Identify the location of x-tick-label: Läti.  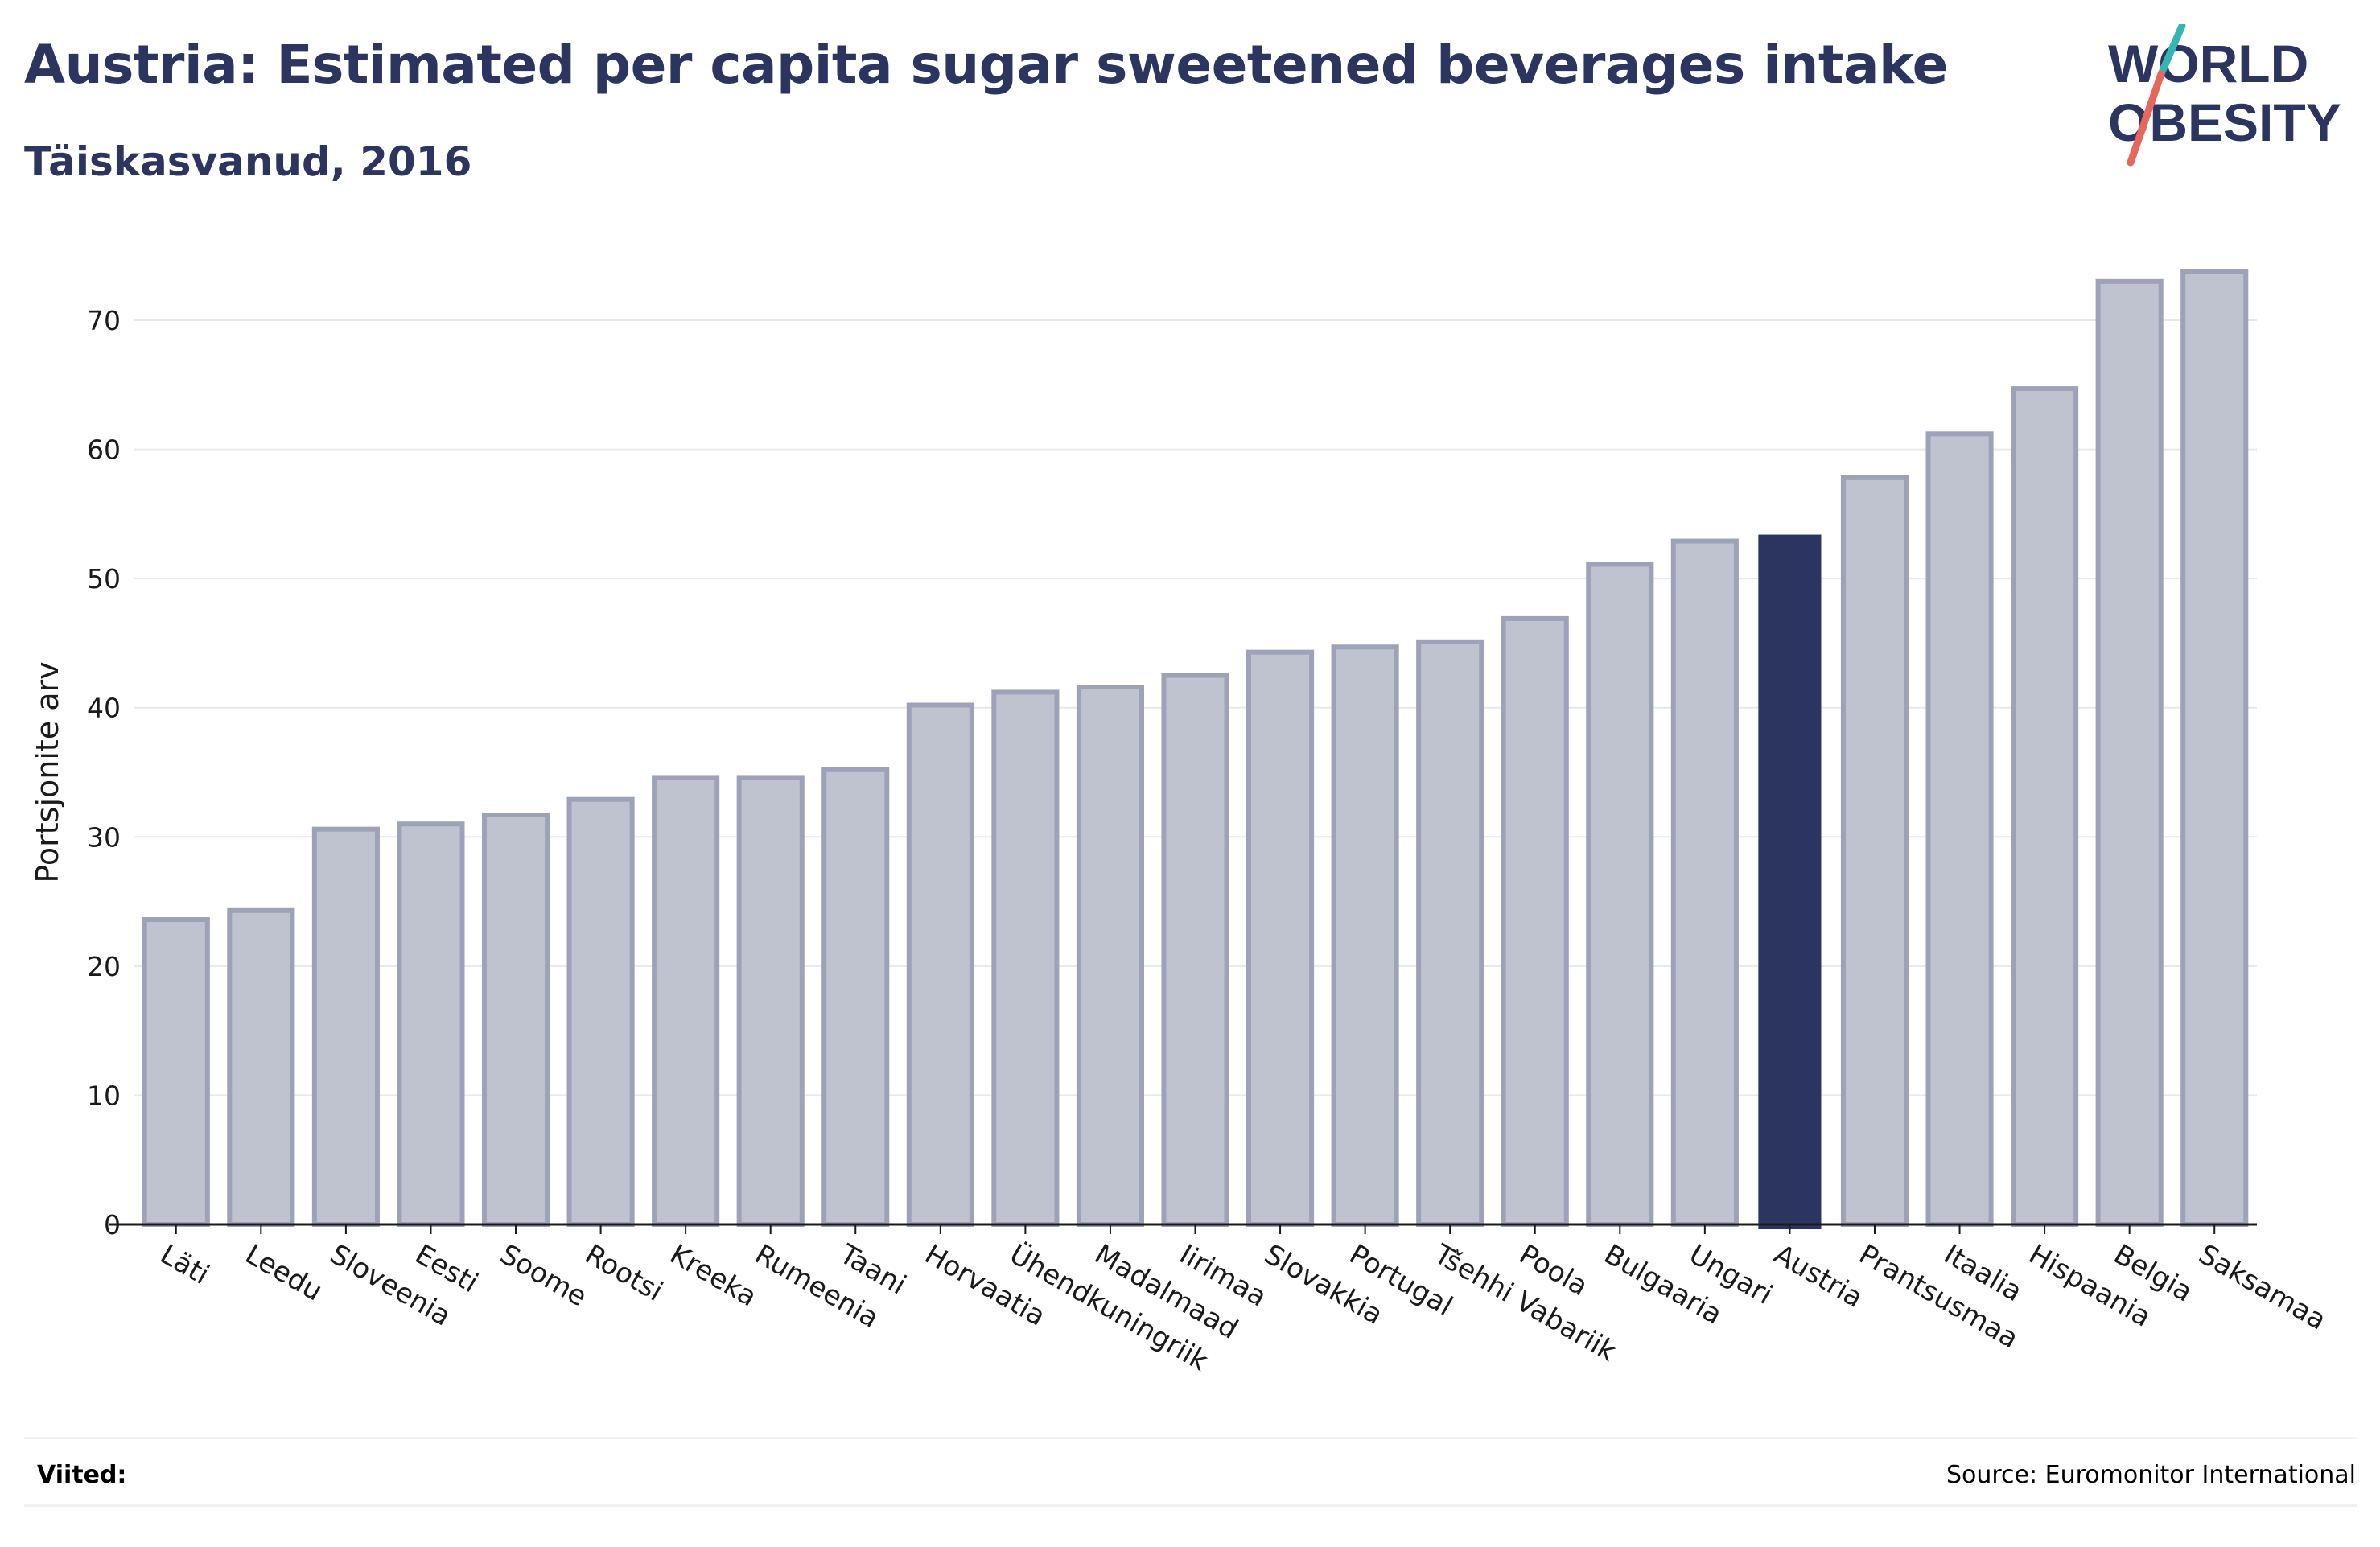
(184, 1264).